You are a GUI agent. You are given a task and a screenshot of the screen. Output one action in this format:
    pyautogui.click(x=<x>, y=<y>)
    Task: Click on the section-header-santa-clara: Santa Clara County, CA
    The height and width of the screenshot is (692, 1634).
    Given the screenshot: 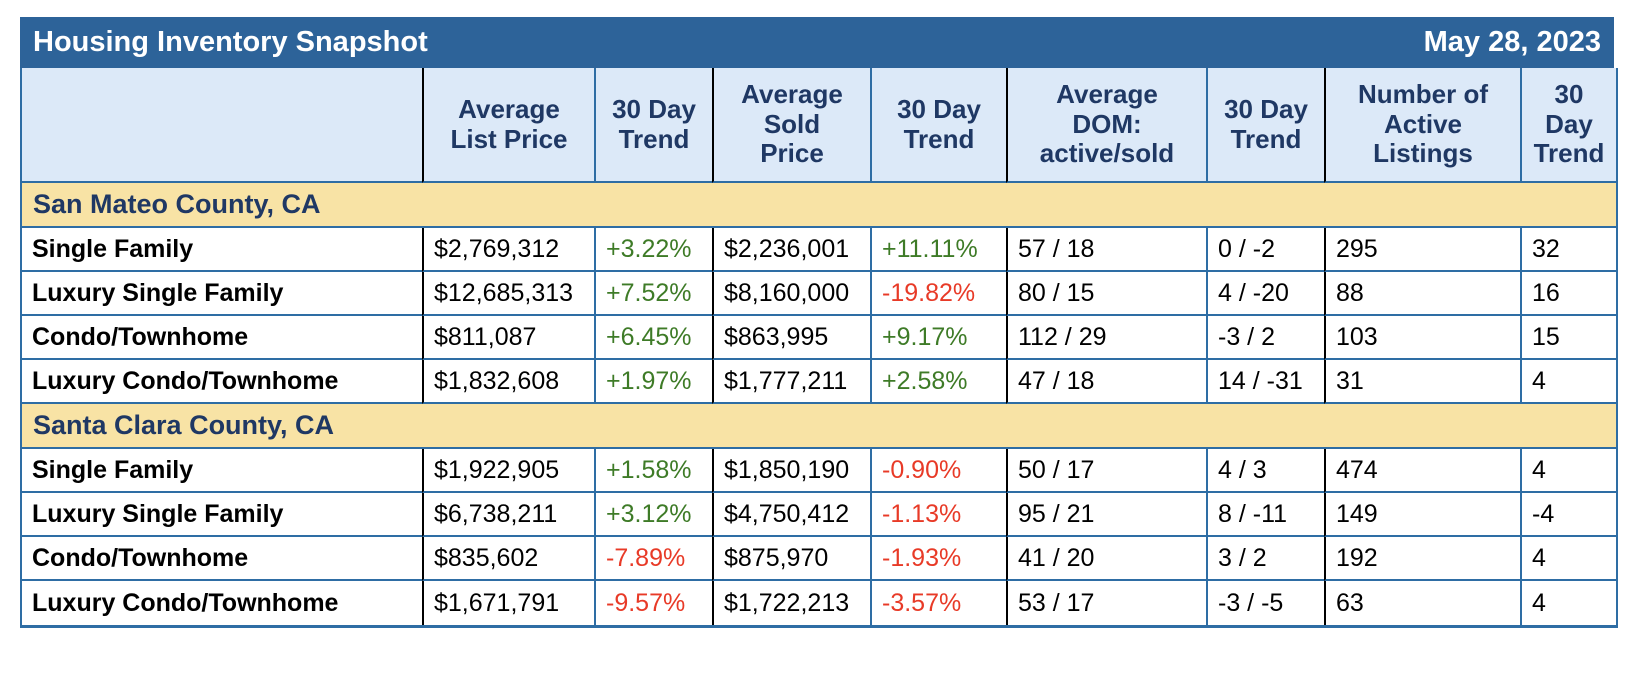 What is the action you would take?
    pyautogui.click(x=819, y=426)
    